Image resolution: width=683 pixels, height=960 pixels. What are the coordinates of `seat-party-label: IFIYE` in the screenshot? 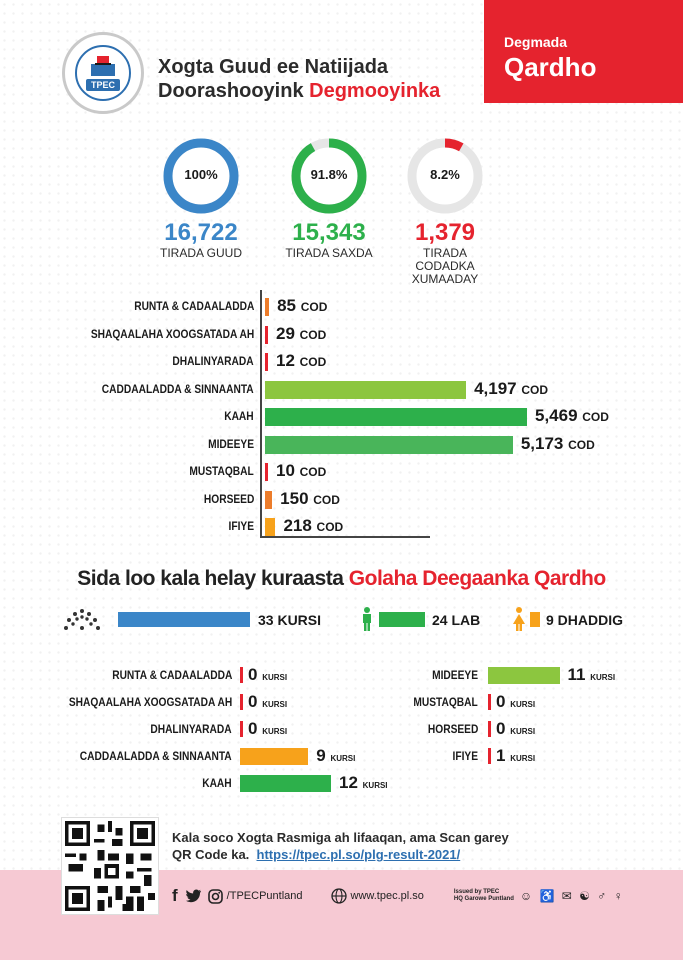 It's located at (465, 756).